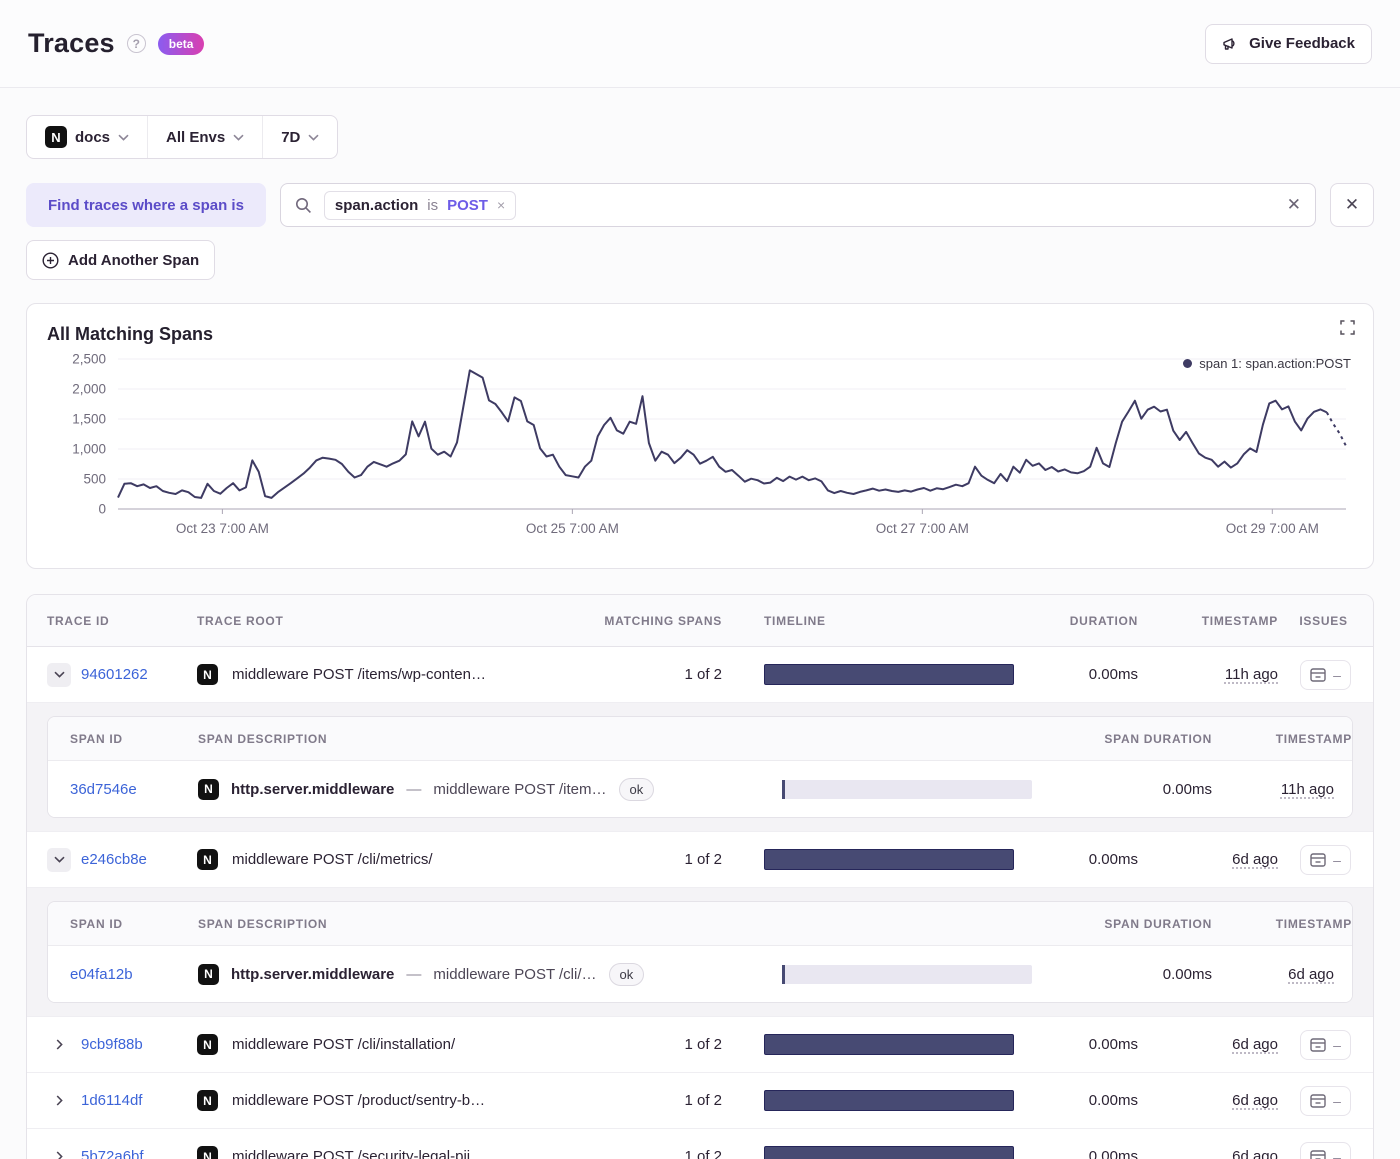 The width and height of the screenshot is (1400, 1159). Describe the element at coordinates (112, 1153) in the screenshot. I see `trace-id-link: 5b72a6bf` at that location.